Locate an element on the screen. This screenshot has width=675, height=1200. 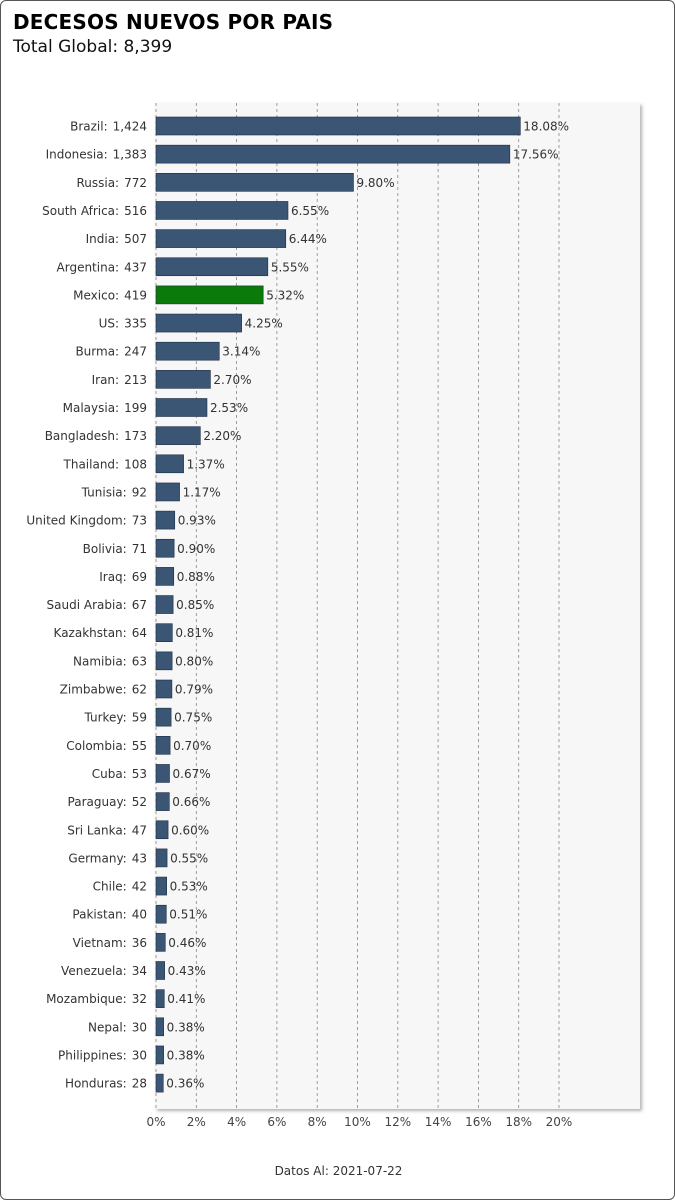
bar-us is located at coordinates (198, 323).